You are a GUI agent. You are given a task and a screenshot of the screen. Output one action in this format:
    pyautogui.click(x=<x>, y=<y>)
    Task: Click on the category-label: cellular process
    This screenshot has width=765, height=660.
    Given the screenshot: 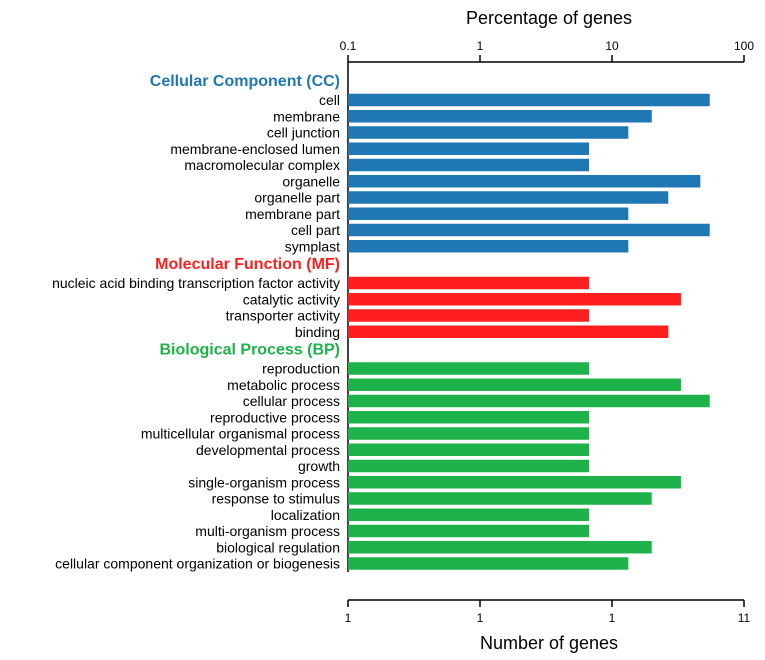 What is the action you would take?
    pyautogui.click(x=291, y=401)
    